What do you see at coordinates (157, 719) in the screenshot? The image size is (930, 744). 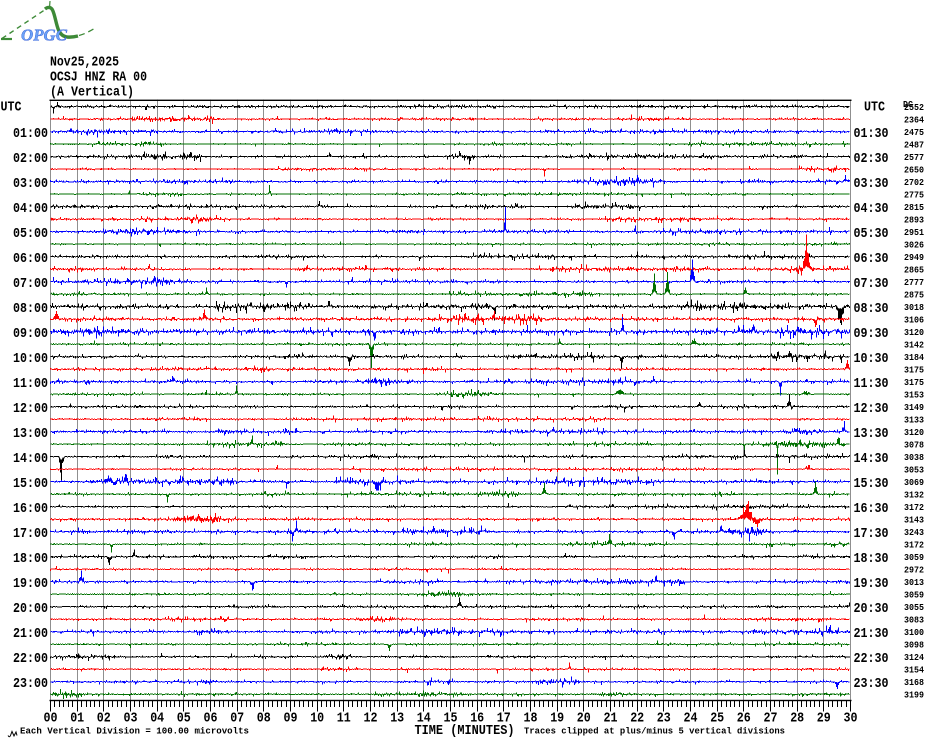 I see `svg-text: 04` at bounding box center [157, 719].